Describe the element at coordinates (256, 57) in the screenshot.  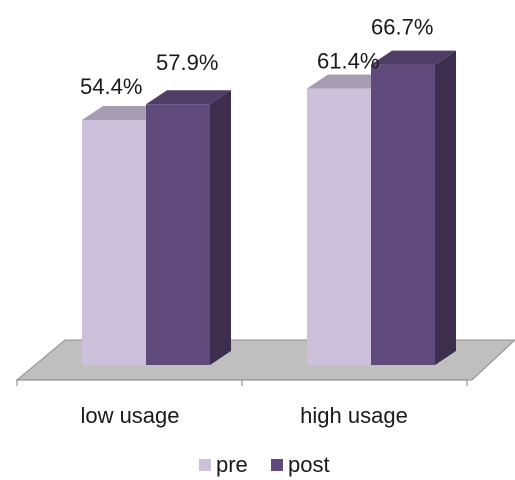
I see `data-labels: 54.4% 57.9% 61.4% 66.7%` at that location.